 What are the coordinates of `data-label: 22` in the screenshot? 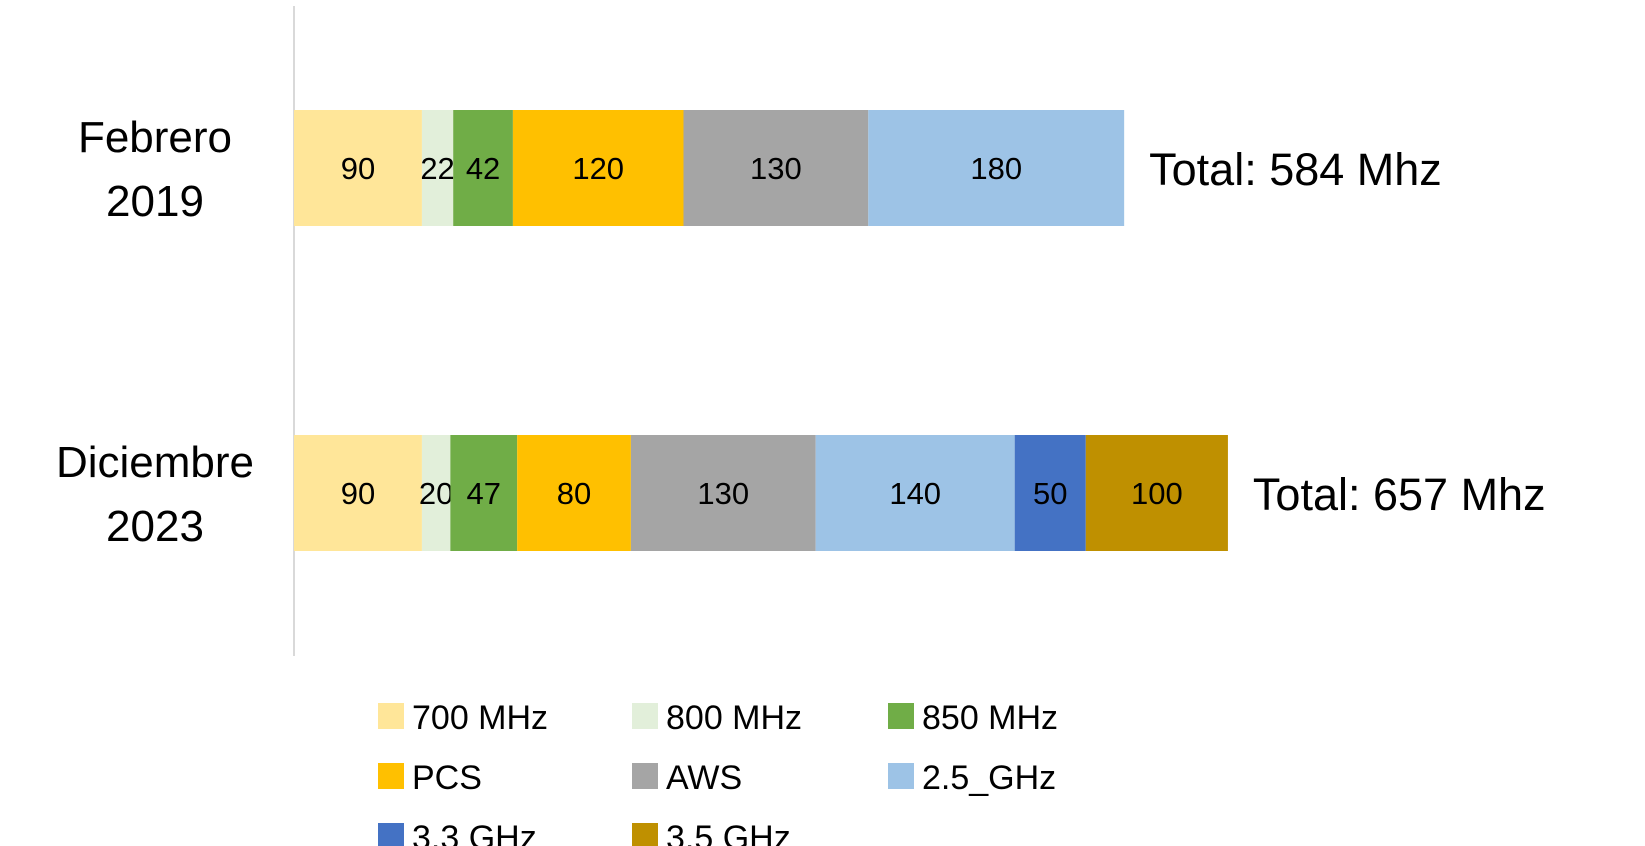 It's located at (437, 168).